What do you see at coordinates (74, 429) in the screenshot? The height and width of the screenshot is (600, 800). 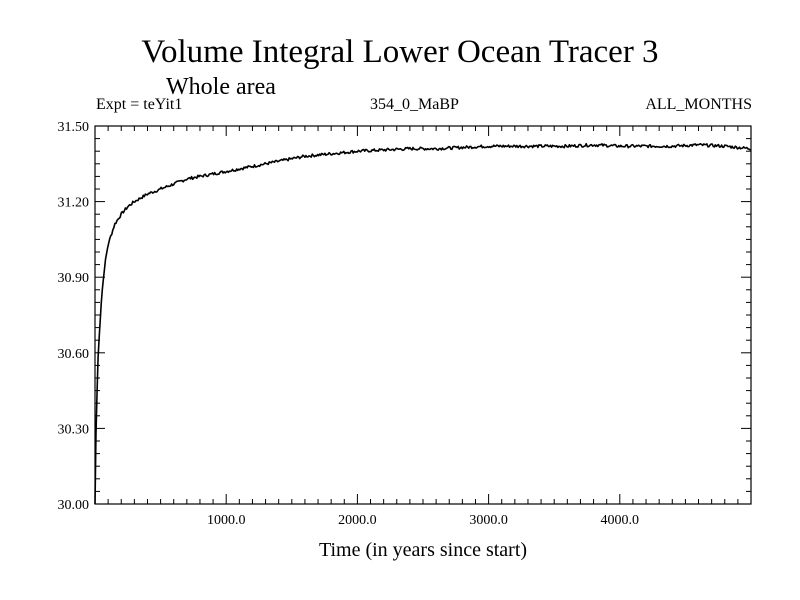 I see `y-tick-label: 30.30` at bounding box center [74, 429].